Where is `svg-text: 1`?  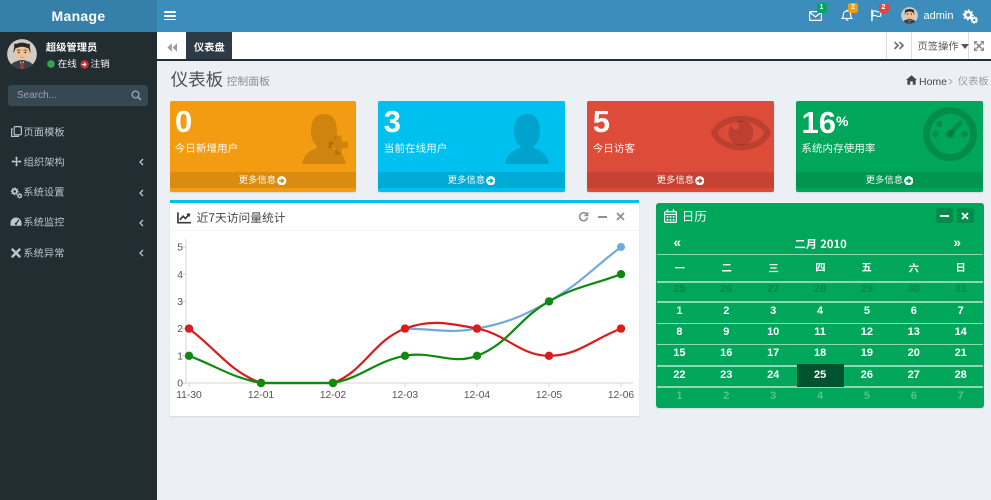 svg-text: 1 is located at coordinates (180, 356).